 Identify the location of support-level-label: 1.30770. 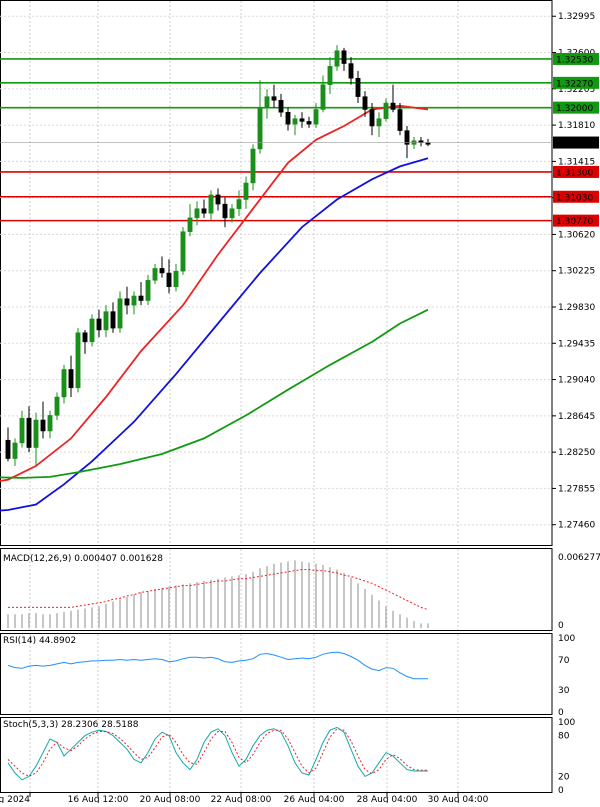
(574, 222).